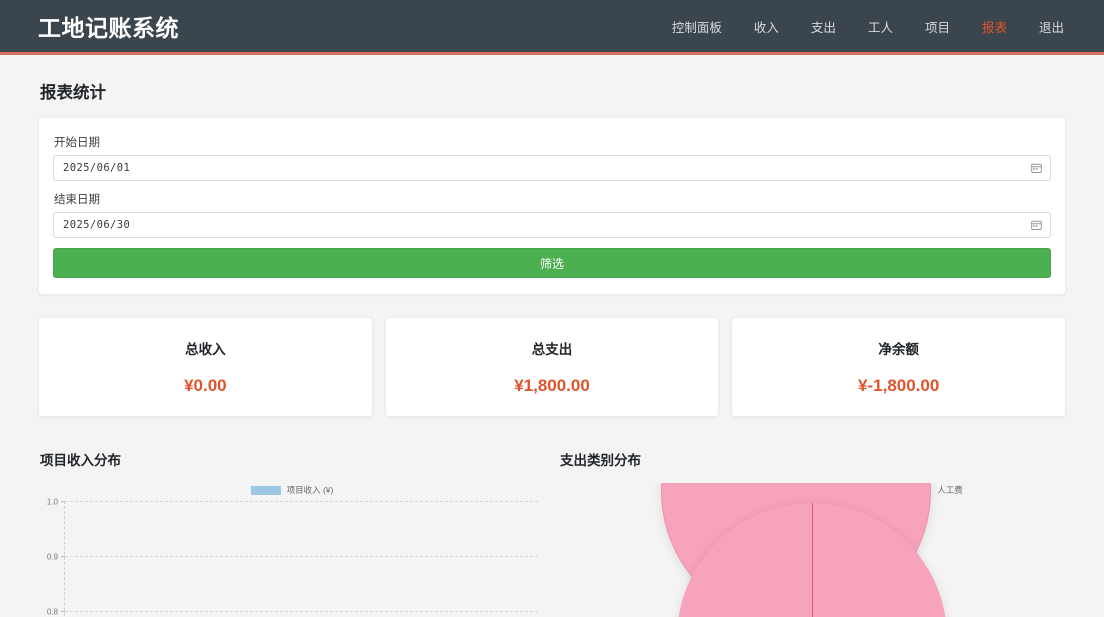  Describe the element at coordinates (899, 367) in the screenshot. I see `stat-card-net-balance: 净余额 ¥-1,800.00` at that location.